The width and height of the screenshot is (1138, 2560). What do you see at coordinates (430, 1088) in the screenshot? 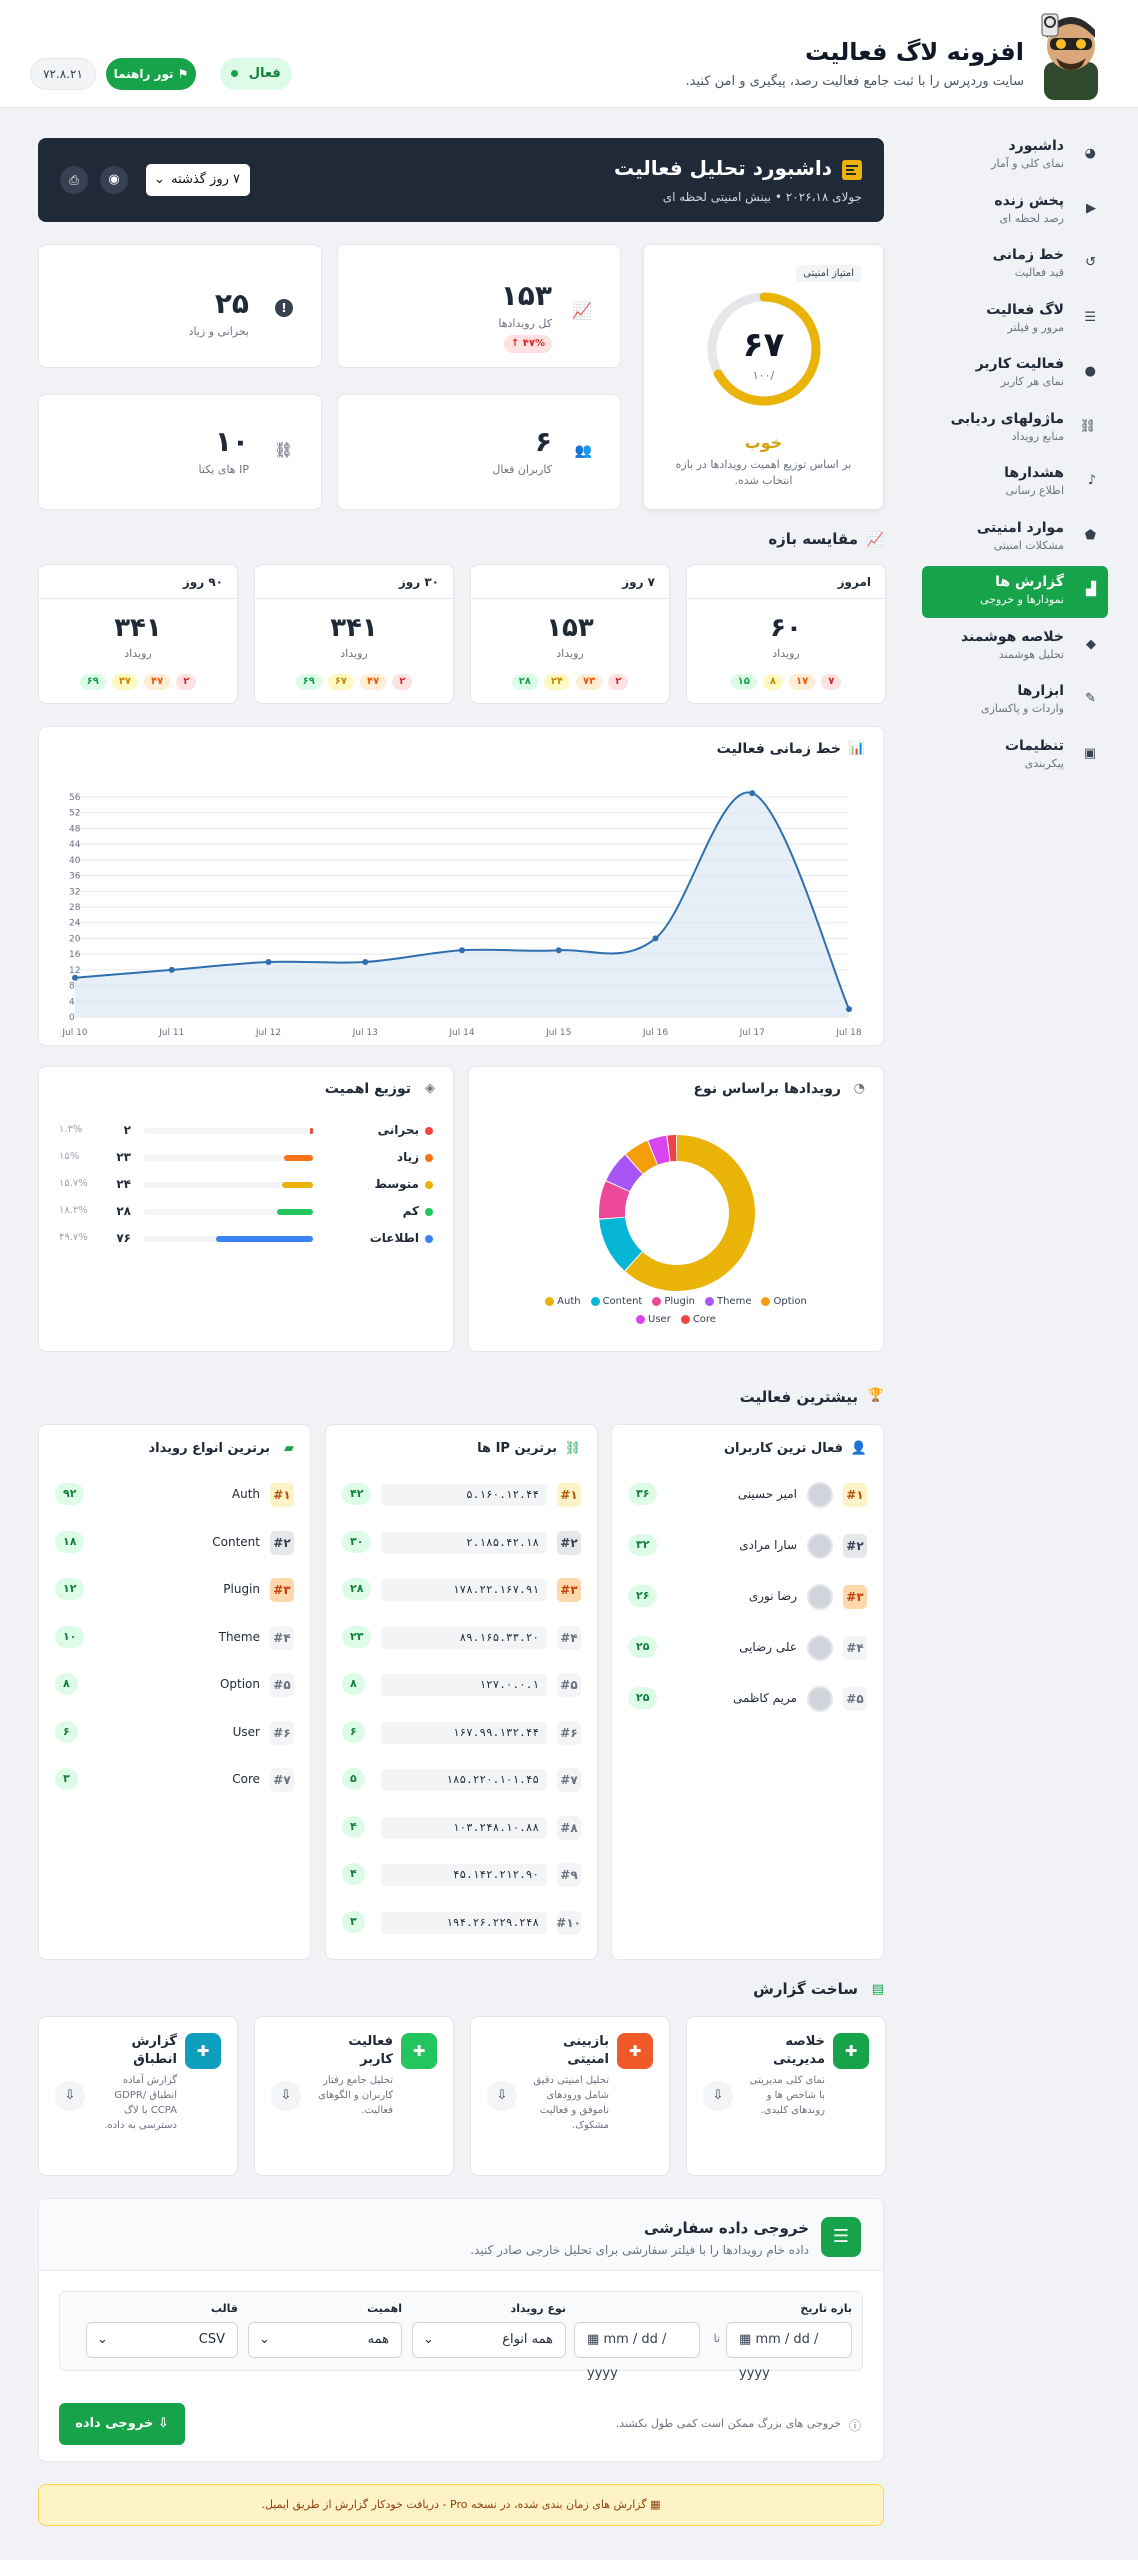
I see `shield-icon: ◈` at bounding box center [430, 1088].